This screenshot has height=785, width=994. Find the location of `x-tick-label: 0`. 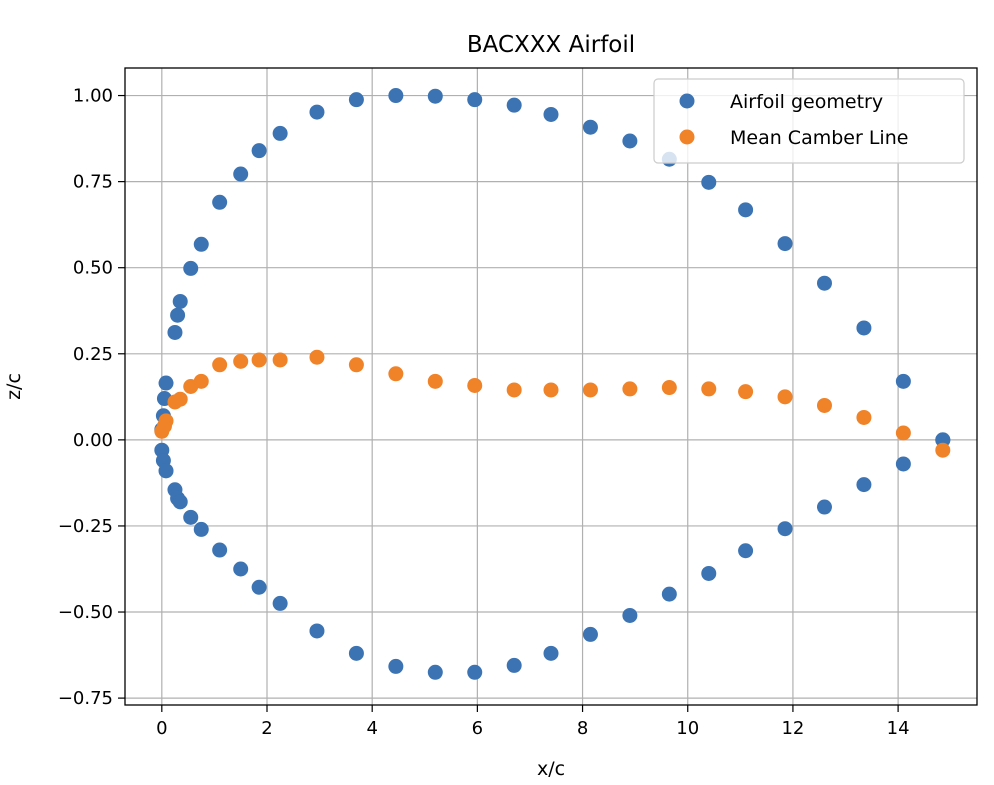

x-tick-label: 0 is located at coordinates (161, 728).